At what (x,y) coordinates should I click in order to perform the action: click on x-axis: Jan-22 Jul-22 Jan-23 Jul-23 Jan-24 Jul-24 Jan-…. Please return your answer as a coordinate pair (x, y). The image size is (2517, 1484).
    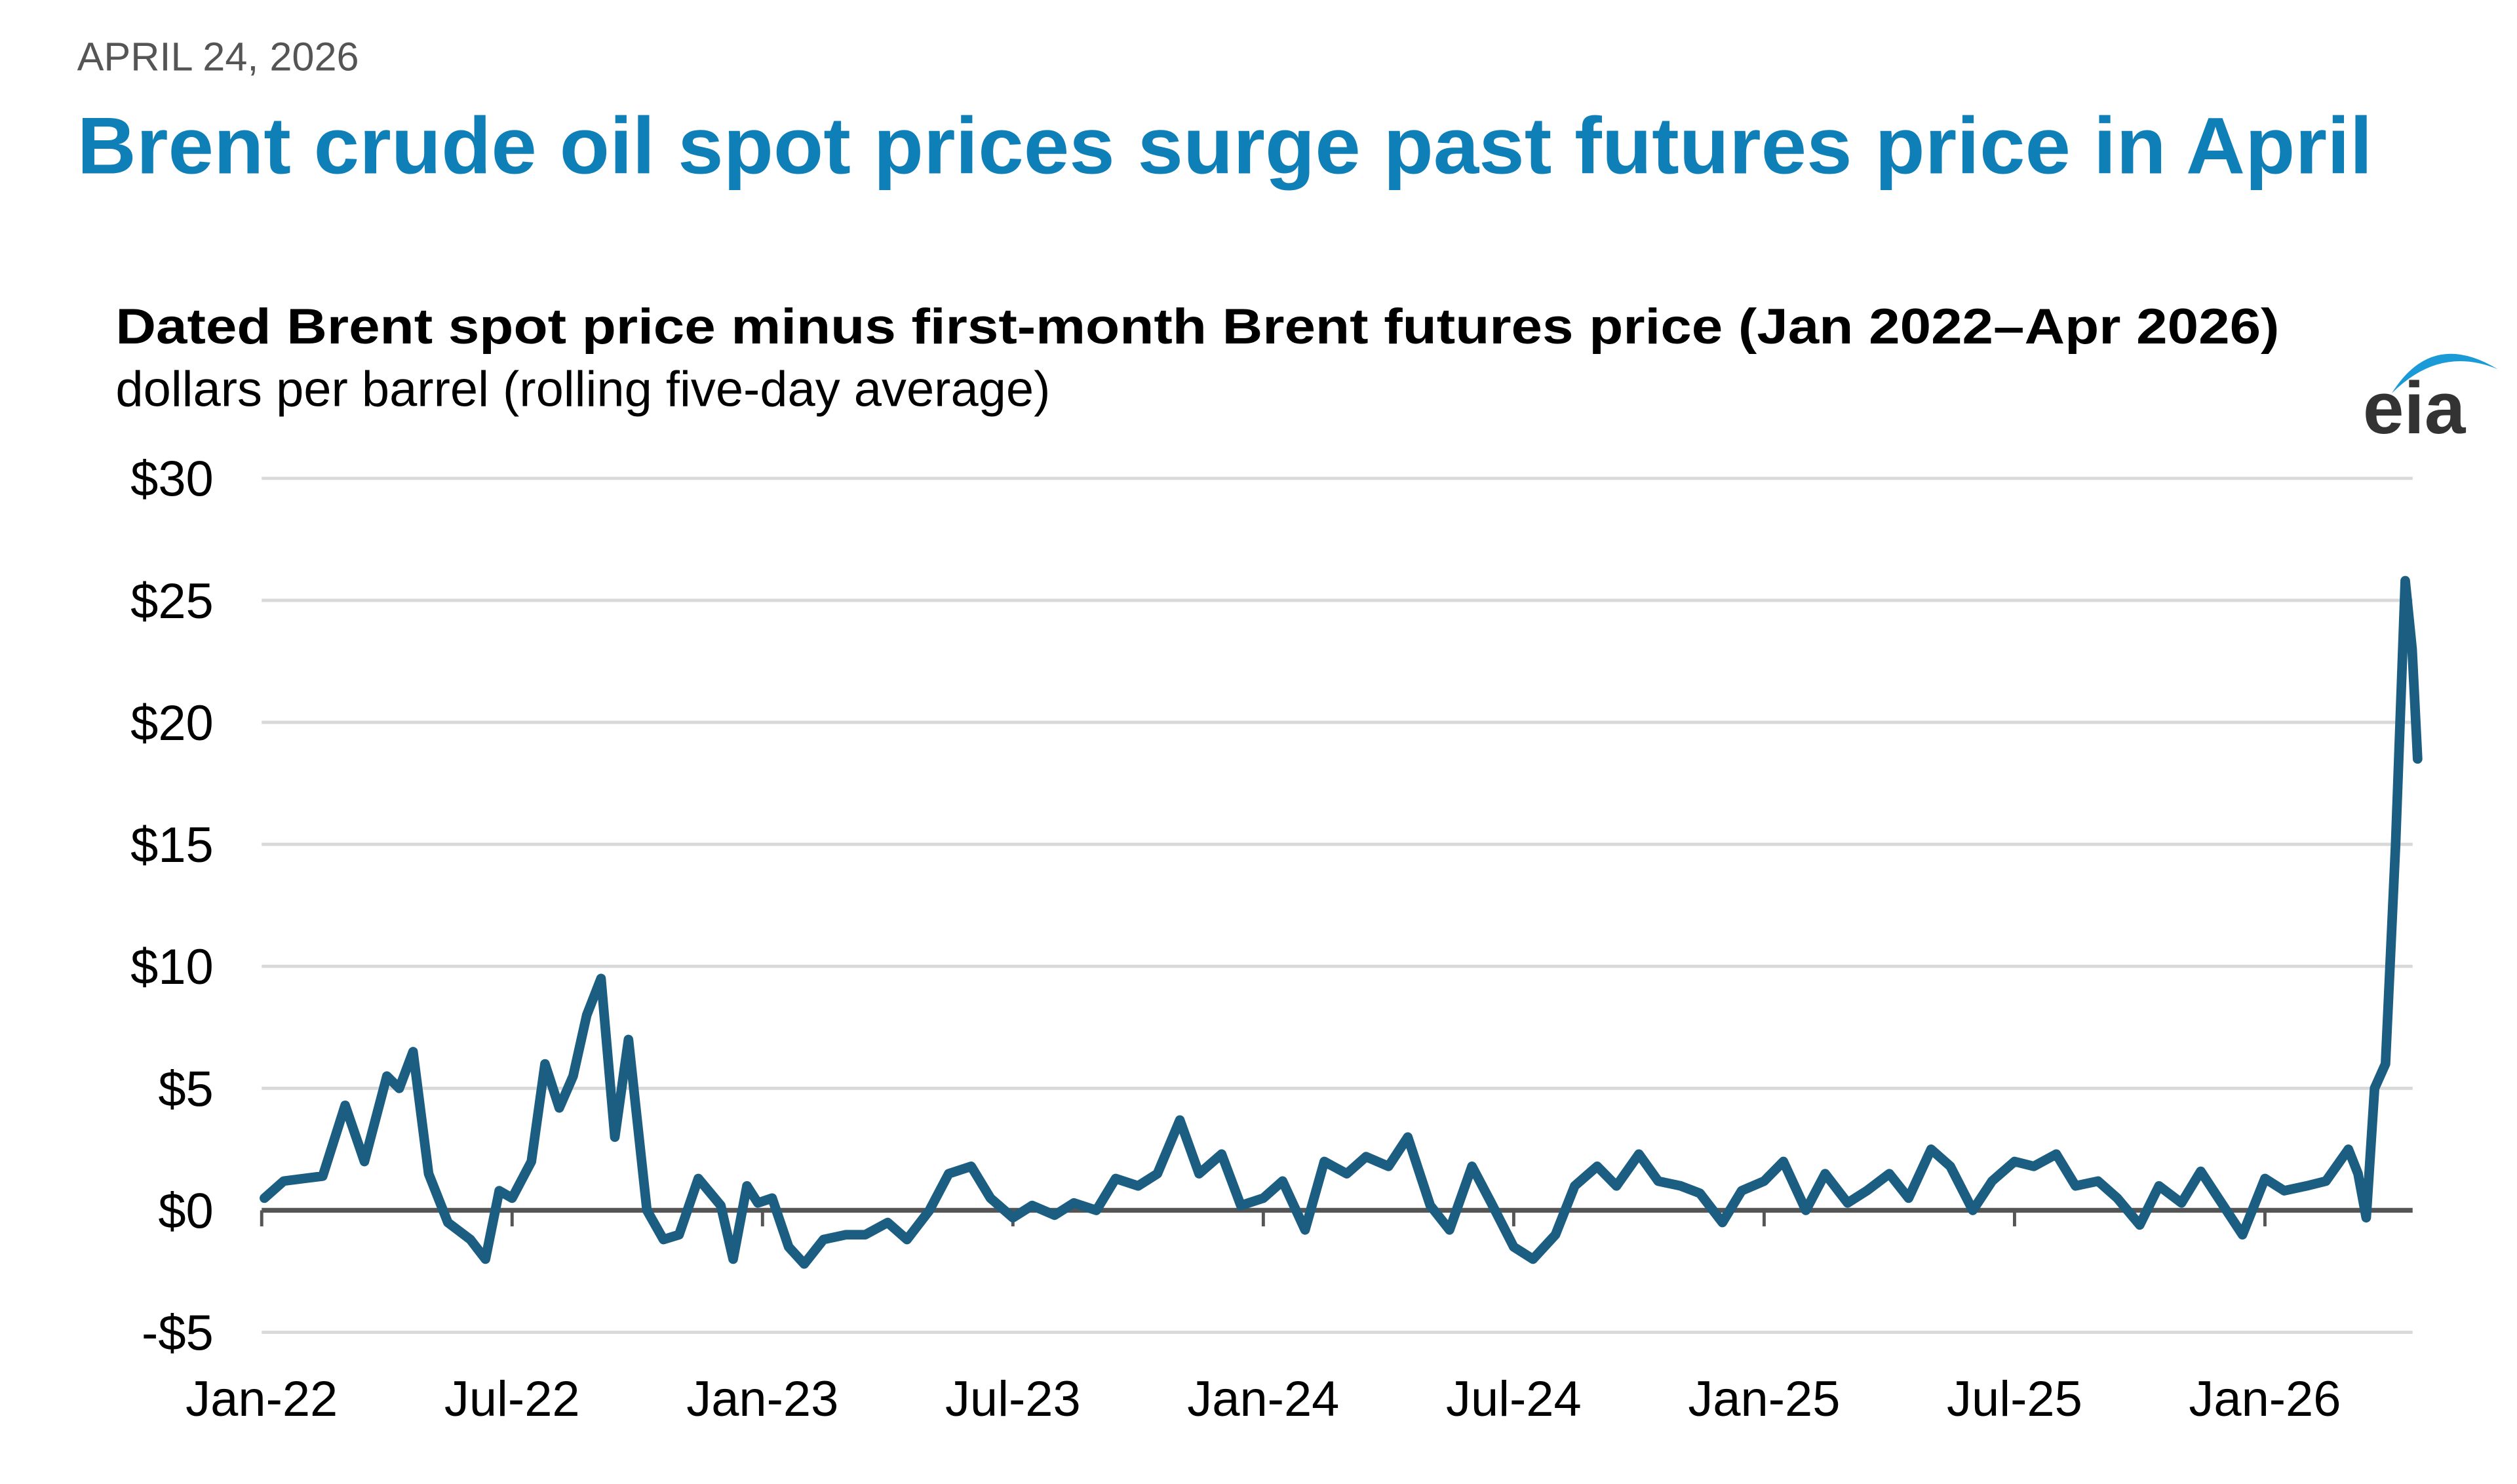
    Looking at the image, I should click on (1263, 1318).